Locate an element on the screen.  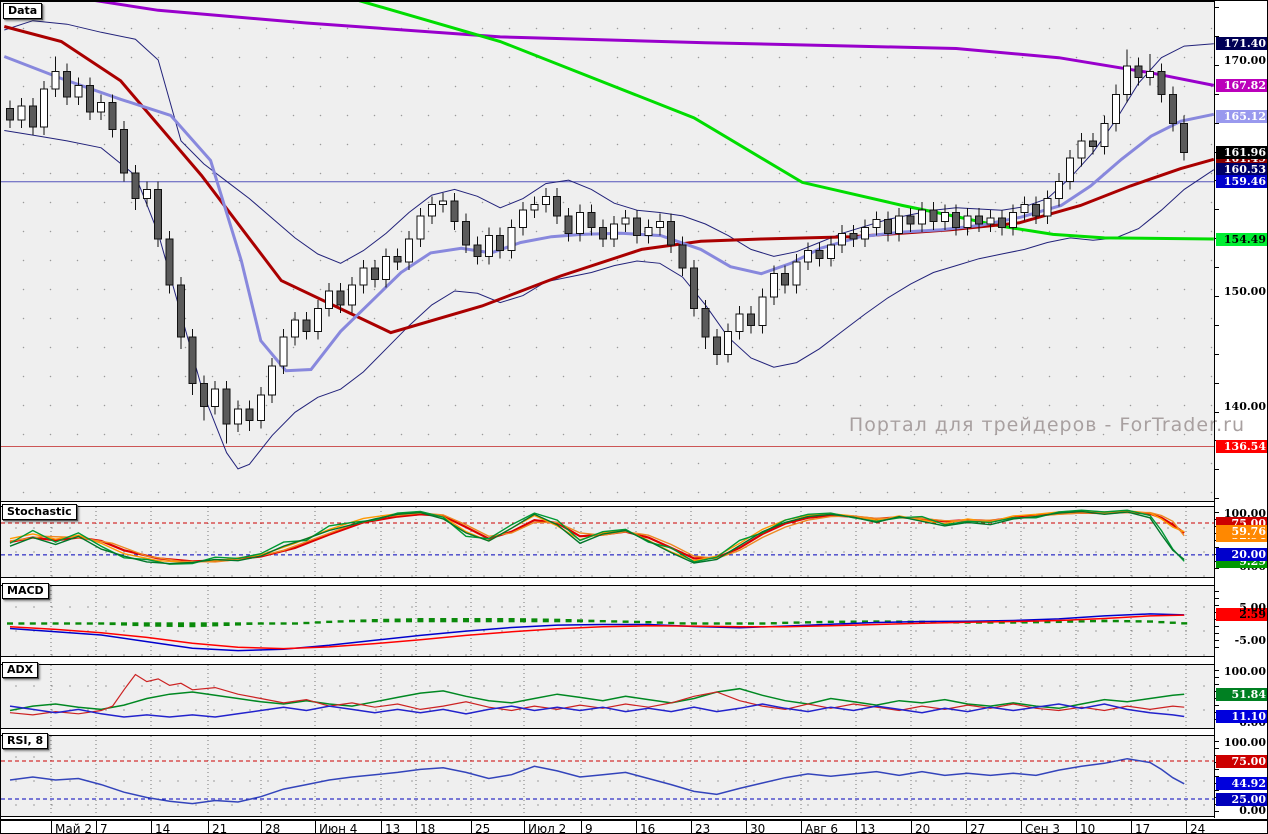
date-label: 17 is located at coordinates (1143, 828).